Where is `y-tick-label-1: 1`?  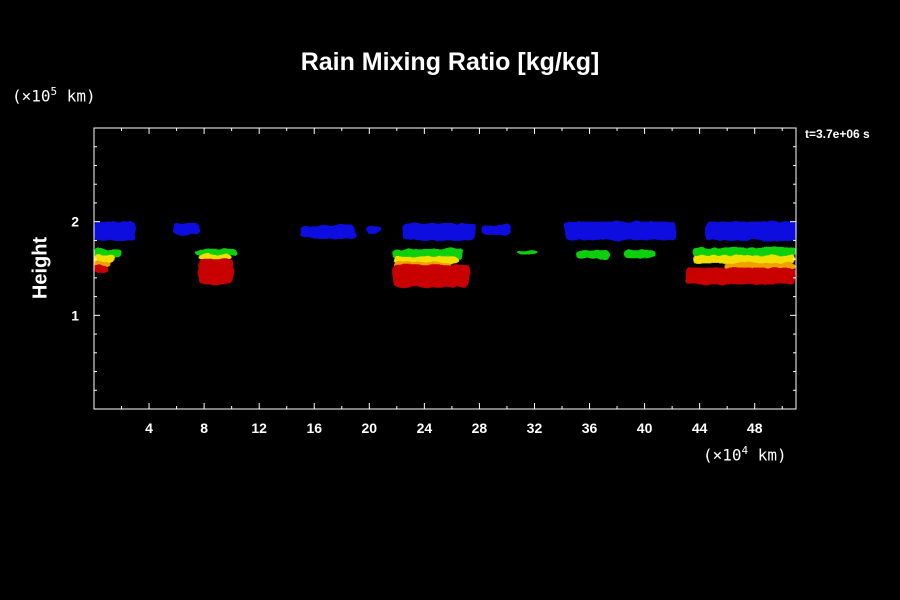 y-tick-label-1: 1 is located at coordinates (75, 315).